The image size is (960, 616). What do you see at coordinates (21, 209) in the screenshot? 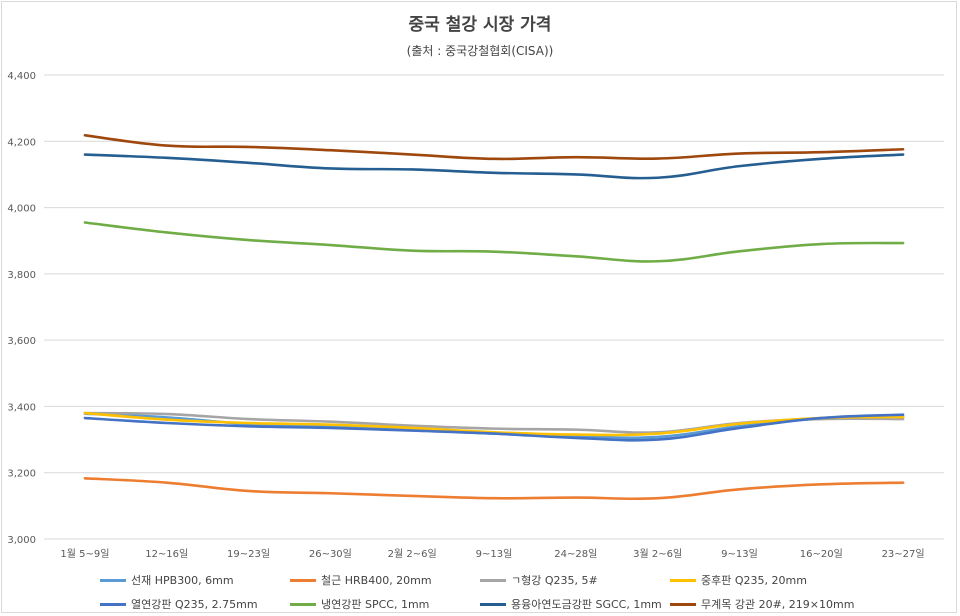
I see `y-tick-label: 4,000` at bounding box center [21, 209].